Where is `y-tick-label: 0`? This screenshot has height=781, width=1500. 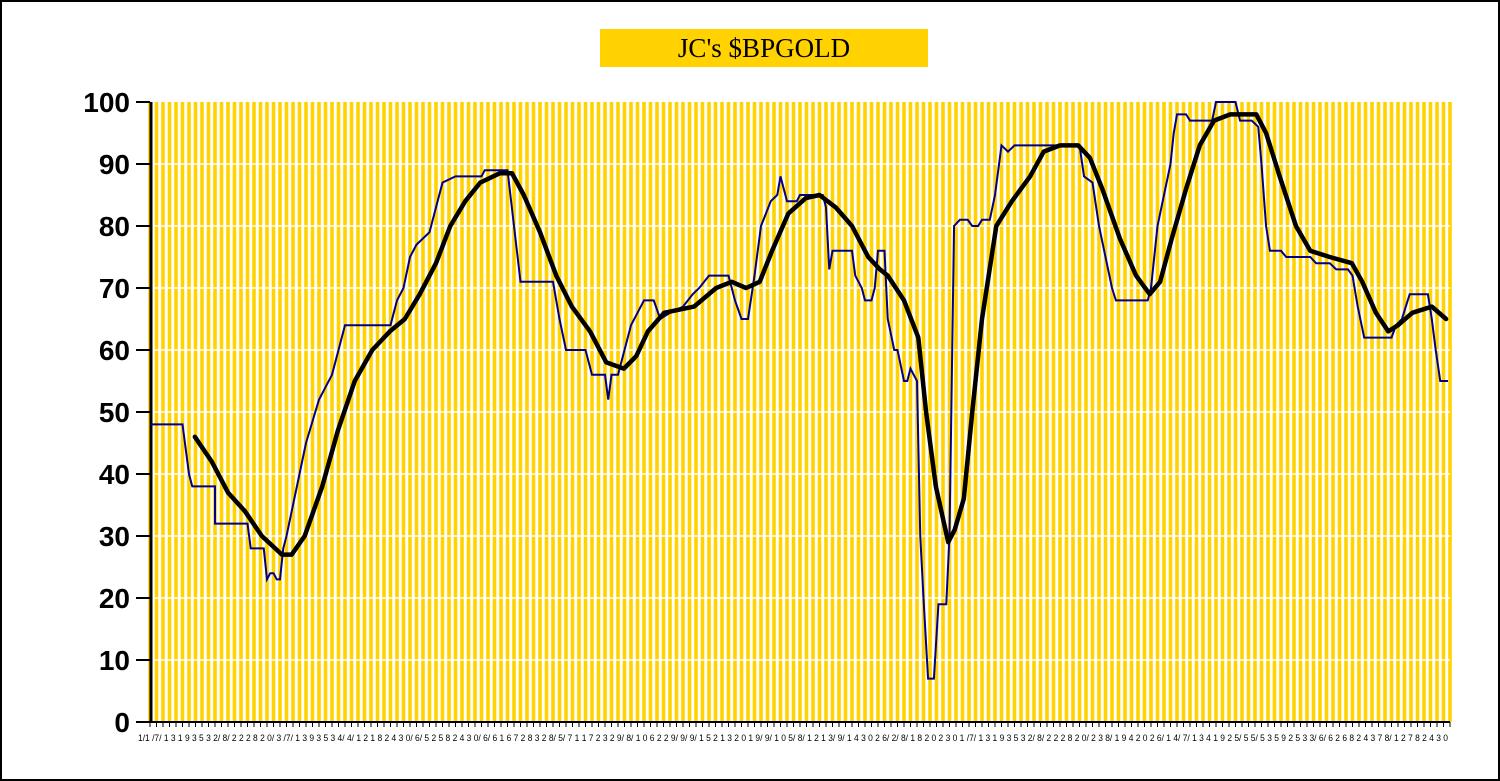 y-tick-label: 0 is located at coordinates (122, 722).